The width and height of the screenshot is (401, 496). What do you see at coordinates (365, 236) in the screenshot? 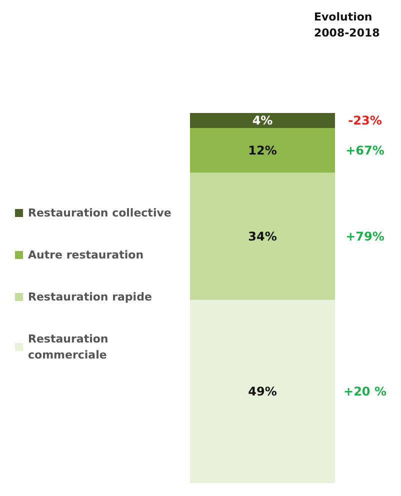
I see `text: +79%` at bounding box center [365, 236].